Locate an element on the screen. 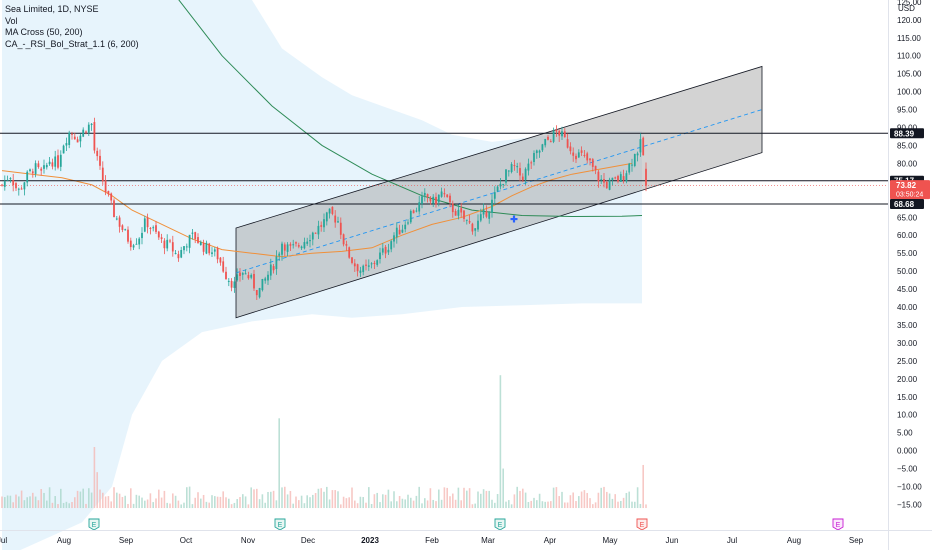  x-tick-label: Oct is located at coordinates (186, 540).